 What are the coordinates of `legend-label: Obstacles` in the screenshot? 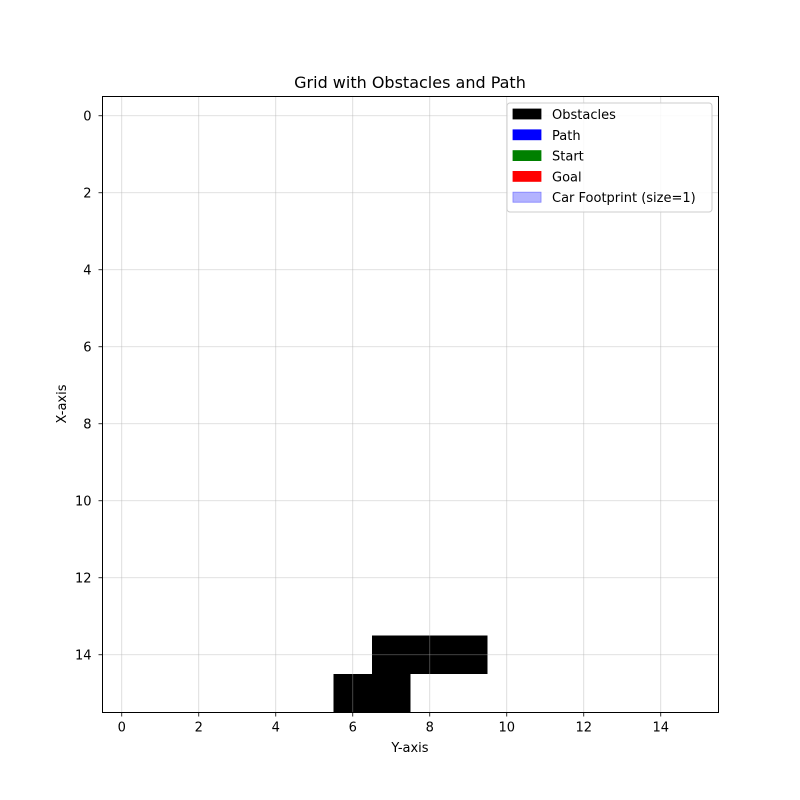 It's located at (584, 115).